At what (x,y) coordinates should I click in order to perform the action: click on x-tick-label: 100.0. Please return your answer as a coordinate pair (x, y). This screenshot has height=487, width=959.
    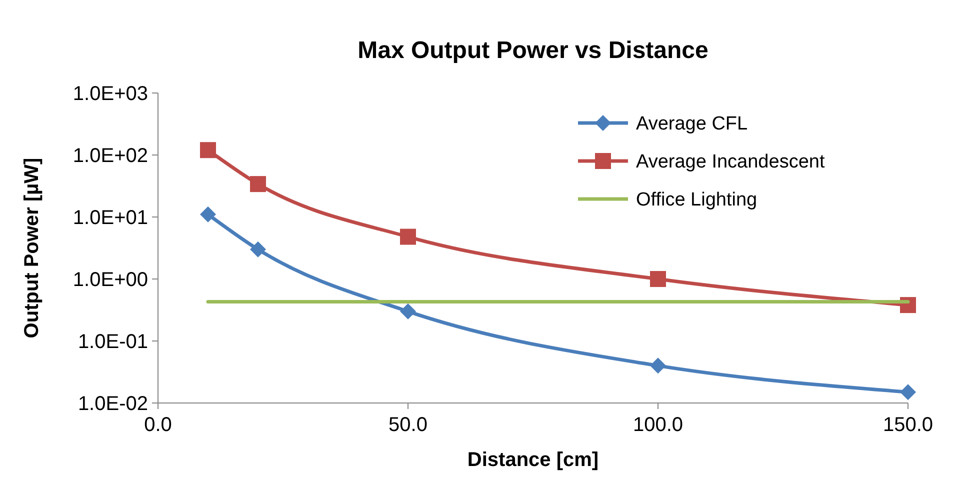
    Looking at the image, I should click on (658, 425).